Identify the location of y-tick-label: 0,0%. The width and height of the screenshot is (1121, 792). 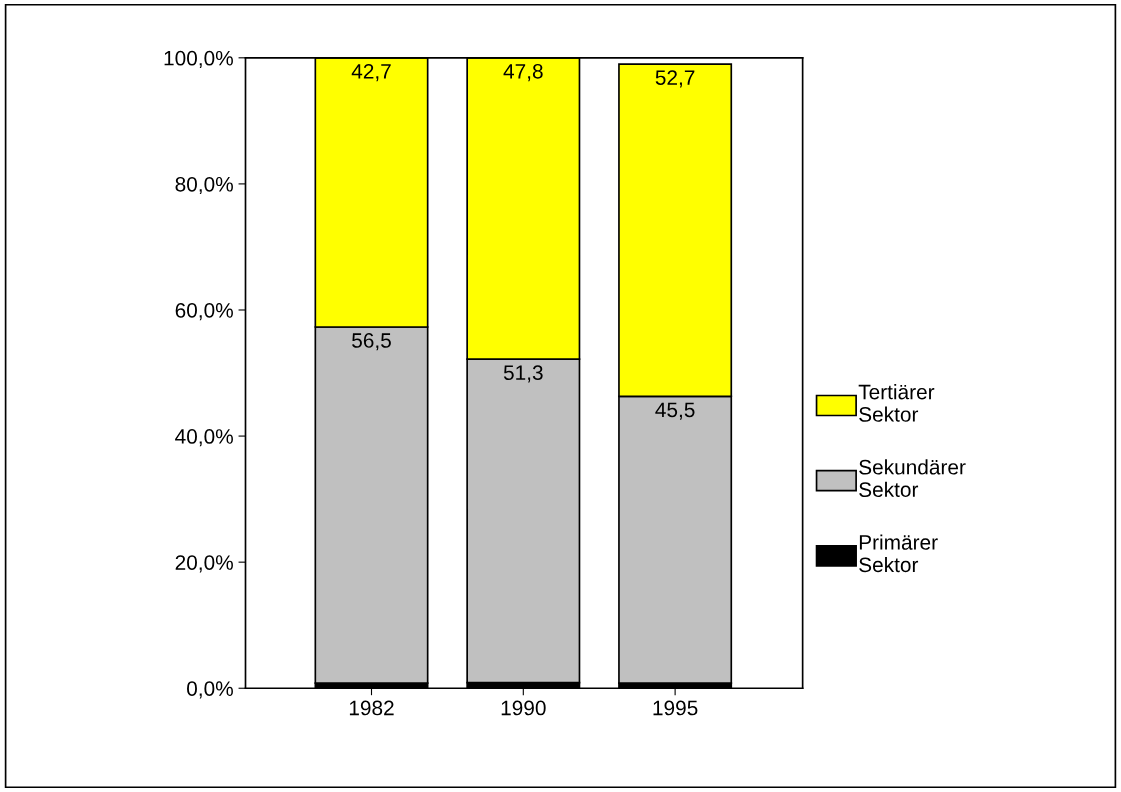
(210, 690).